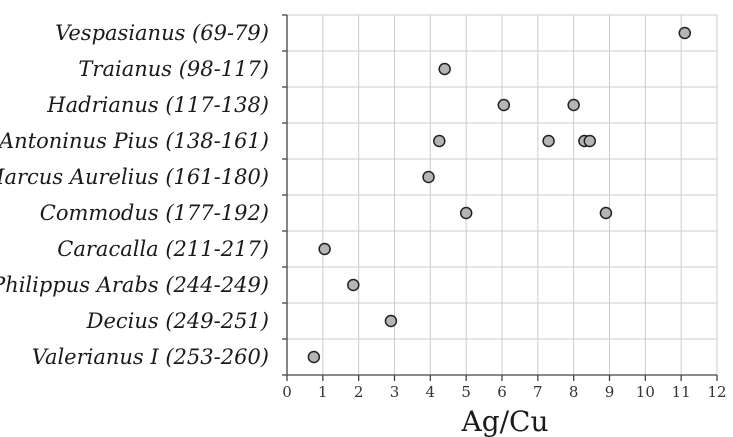  Describe the element at coordinates (162, 33) in the screenshot. I see `category-label: Vespasianus (69-79)` at that location.